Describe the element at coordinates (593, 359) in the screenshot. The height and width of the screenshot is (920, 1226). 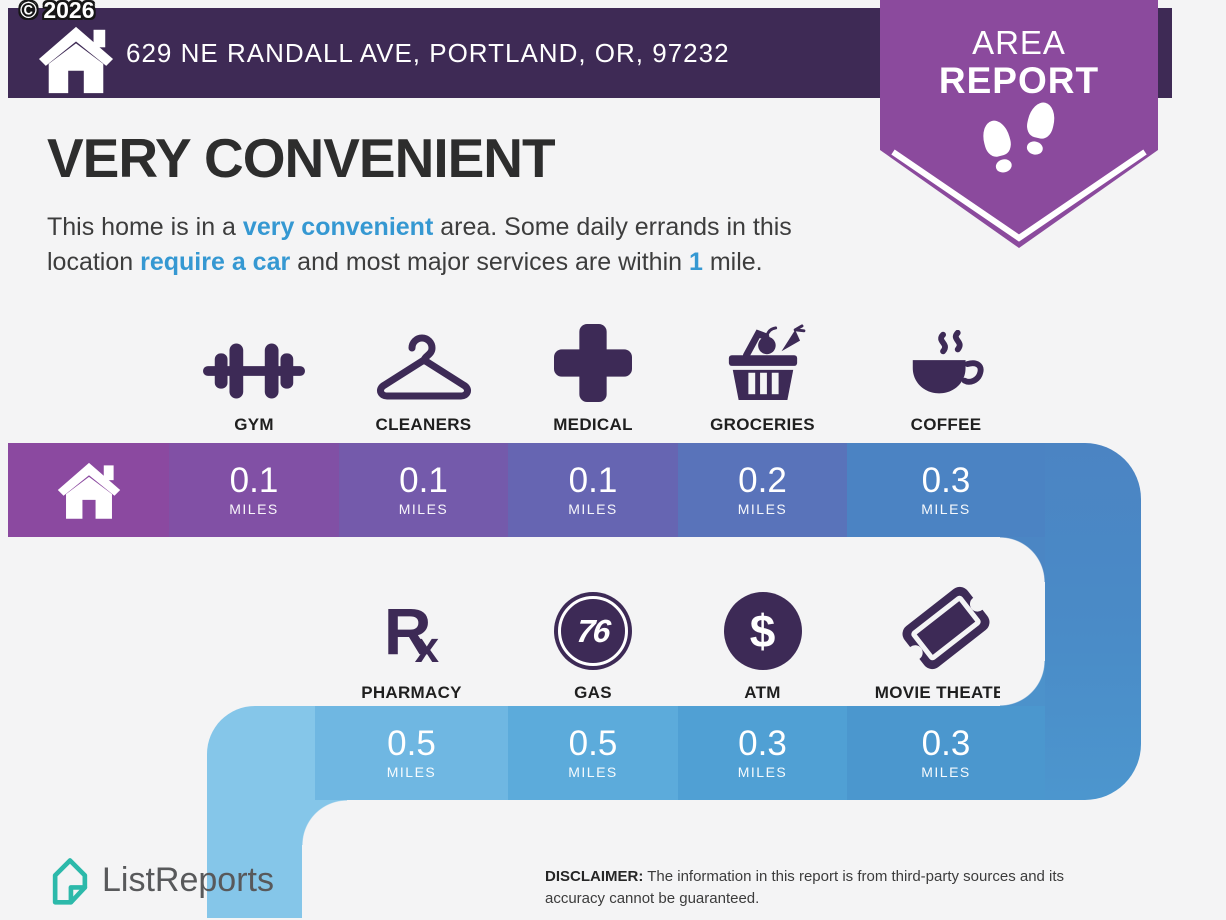
I see `medical-cross-icon` at that location.